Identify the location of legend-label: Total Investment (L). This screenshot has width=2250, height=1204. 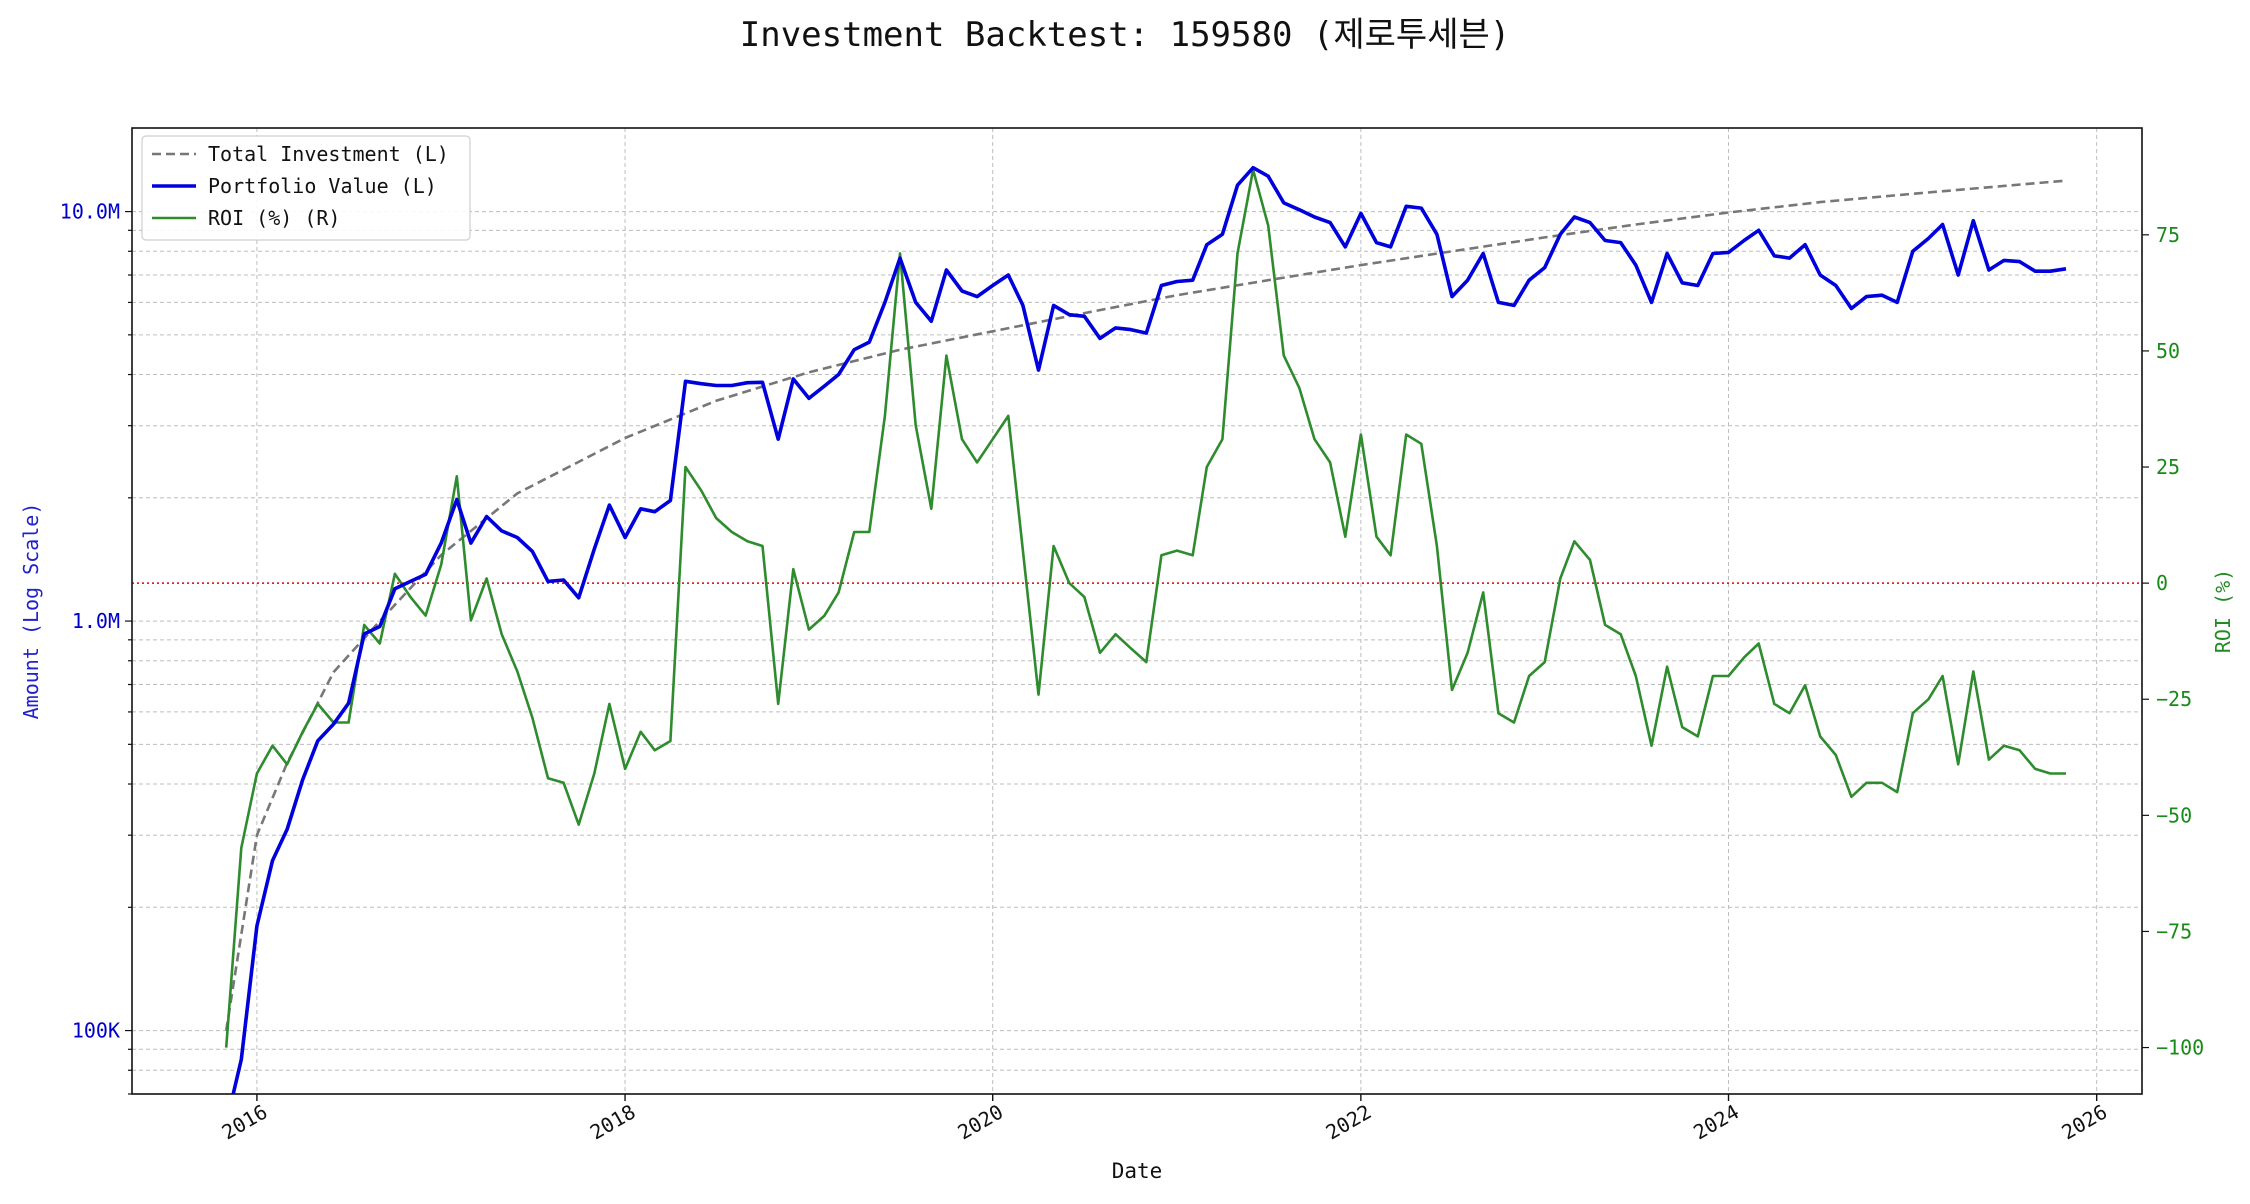
(328, 154).